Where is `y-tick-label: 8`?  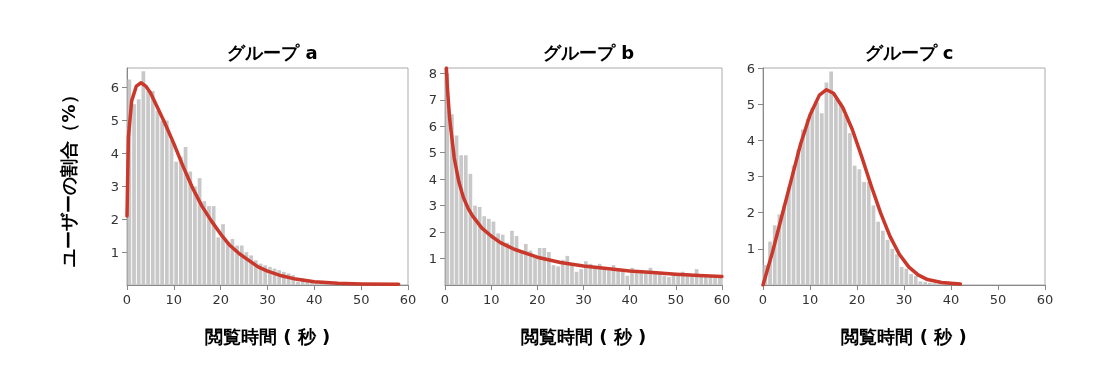
y-tick-label: 8 is located at coordinates (432, 73).